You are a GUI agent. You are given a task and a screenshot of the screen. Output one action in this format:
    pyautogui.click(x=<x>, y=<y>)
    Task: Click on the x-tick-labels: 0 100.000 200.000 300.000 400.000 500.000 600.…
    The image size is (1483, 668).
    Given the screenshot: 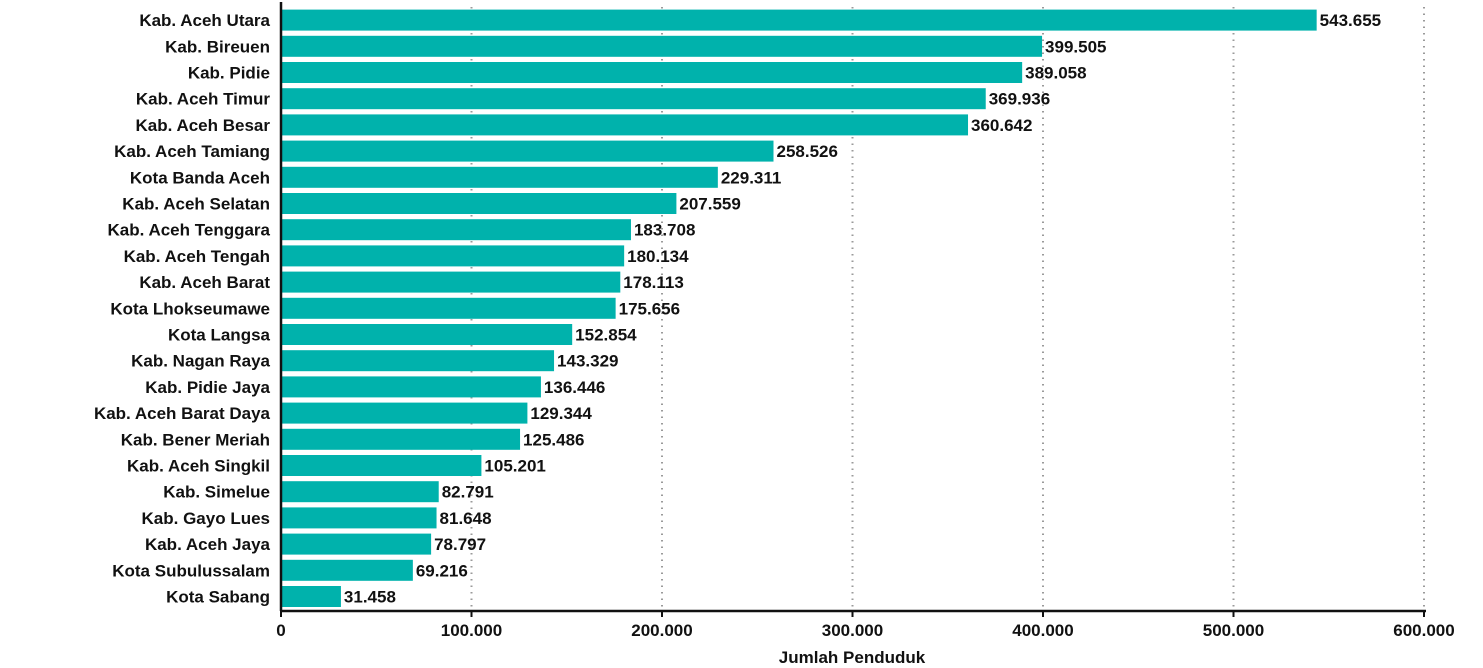 What is the action you would take?
    pyautogui.click(x=865, y=630)
    